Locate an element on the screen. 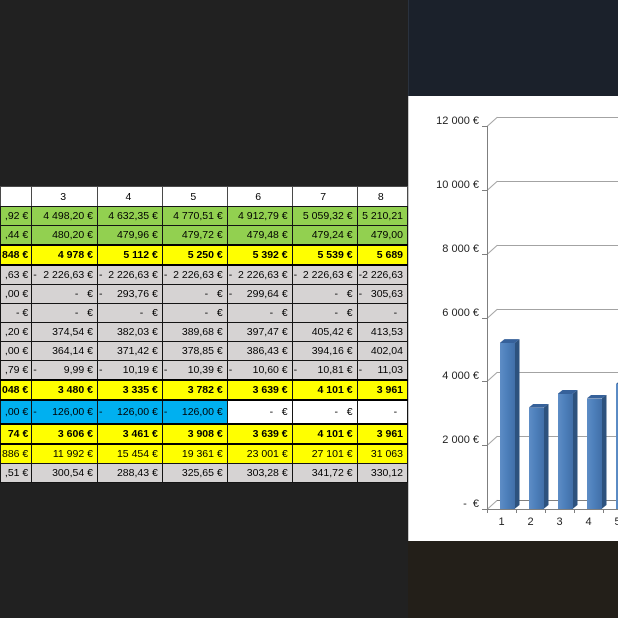  table-cell: 5 539 € is located at coordinates (324, 255).